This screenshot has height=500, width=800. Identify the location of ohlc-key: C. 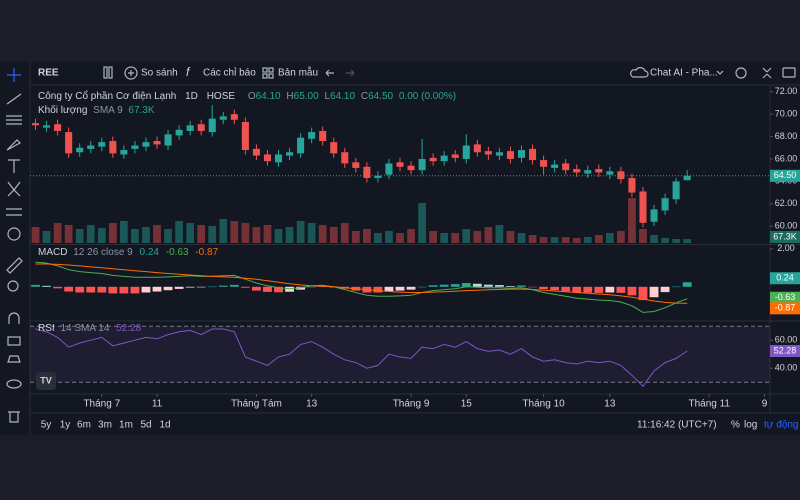
(364, 96).